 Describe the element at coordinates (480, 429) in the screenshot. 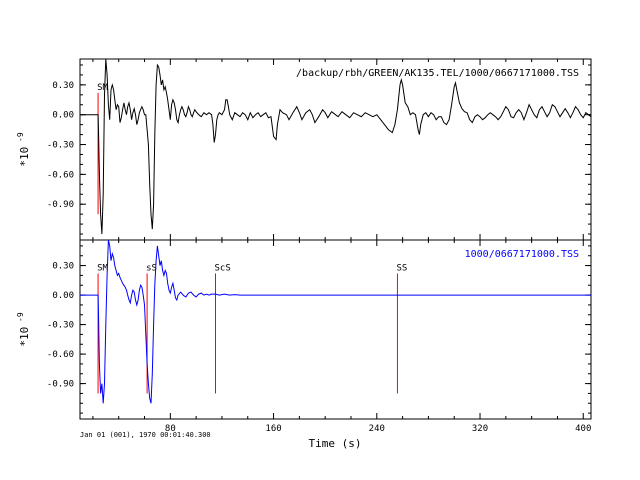

I see `x-tick-label: 320` at that location.